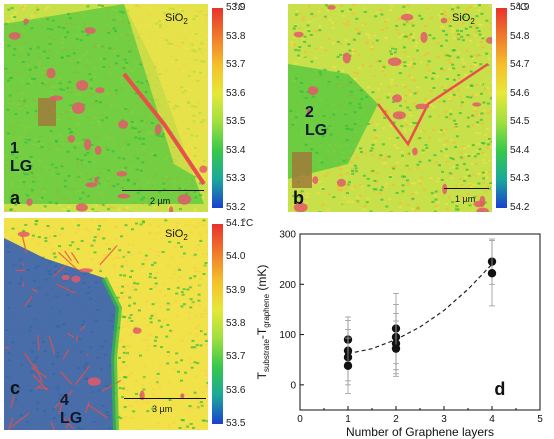  Describe the element at coordinates (492, 419) in the screenshot. I see `x-tick-label: 4` at that location.